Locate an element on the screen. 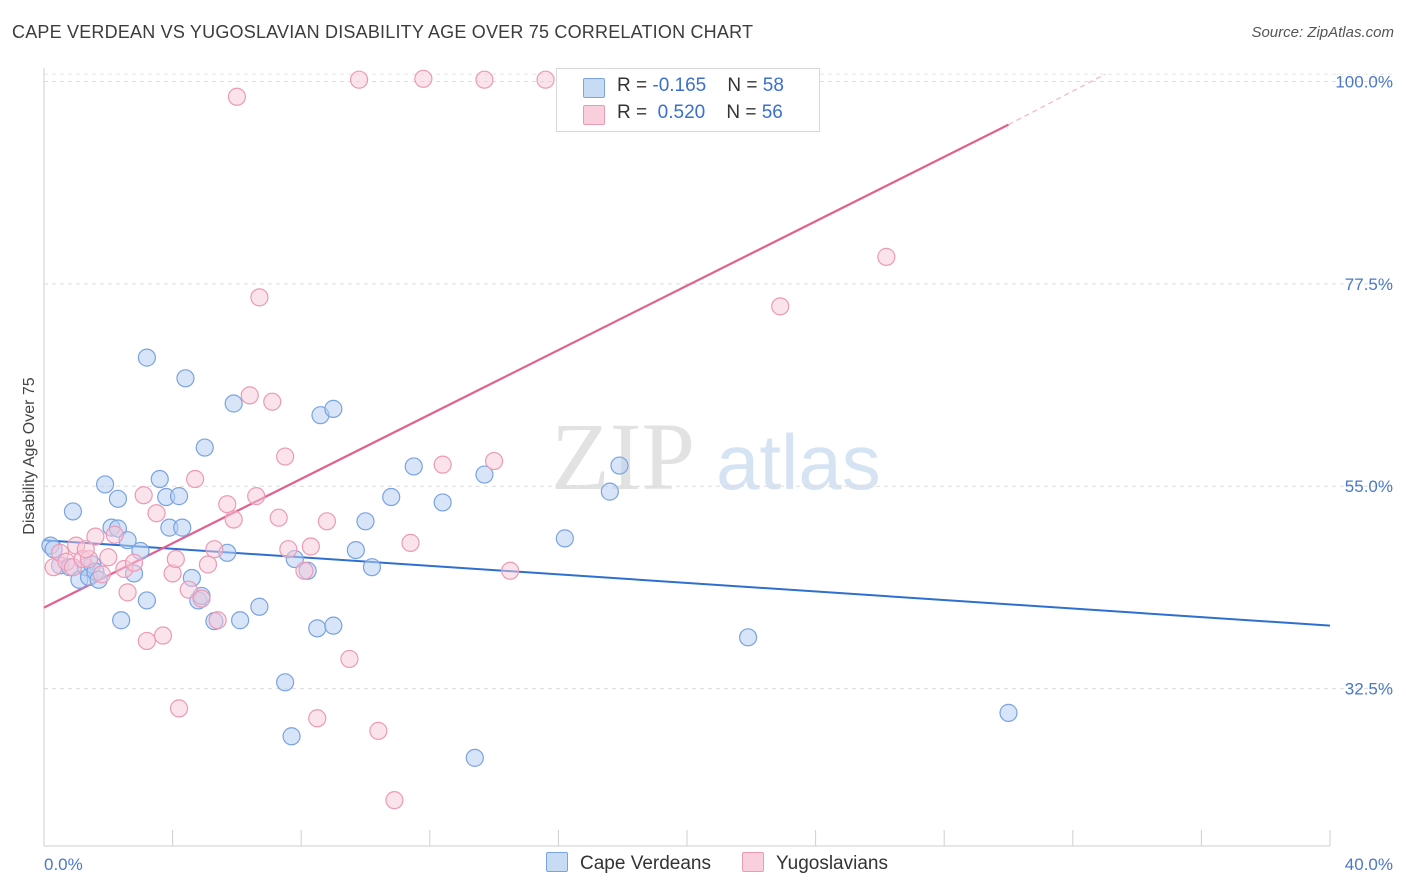 The width and height of the screenshot is (1406, 892). legend-n-value: 56 is located at coordinates (772, 112).